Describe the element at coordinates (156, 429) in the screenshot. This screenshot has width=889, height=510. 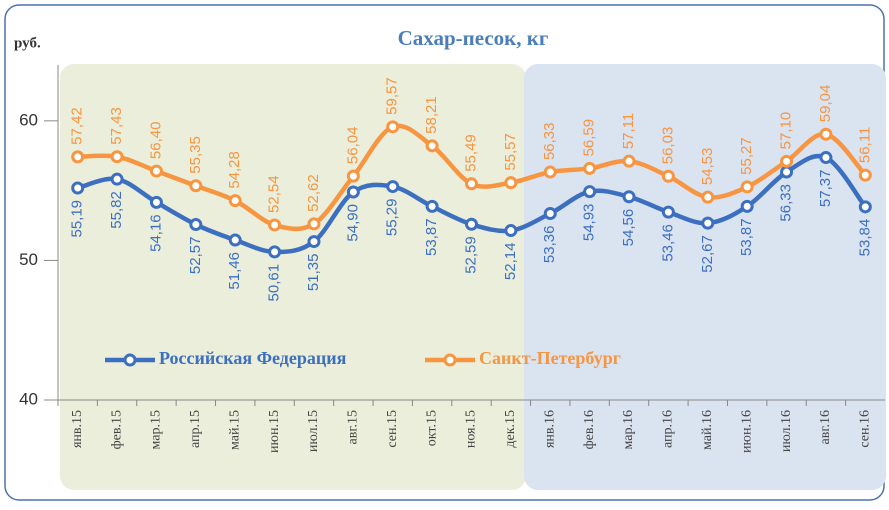
I see `x-tick-label: мар.15` at that location.